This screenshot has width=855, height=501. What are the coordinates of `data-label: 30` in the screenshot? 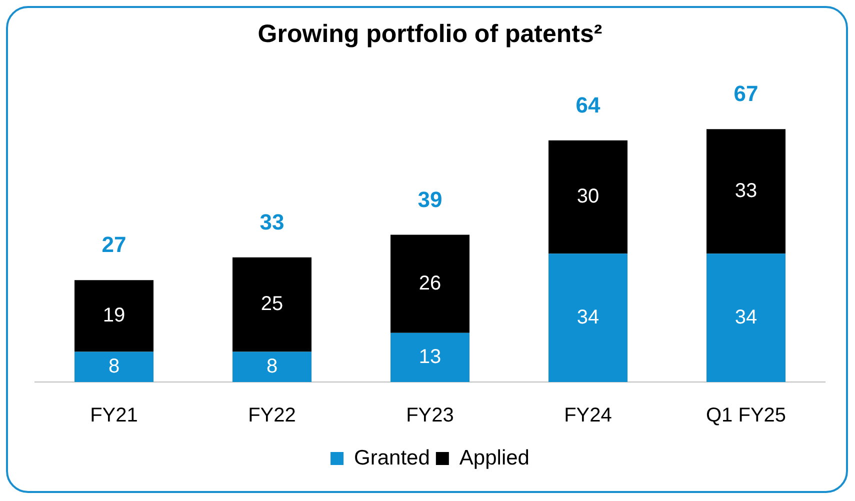 It's located at (588, 197).